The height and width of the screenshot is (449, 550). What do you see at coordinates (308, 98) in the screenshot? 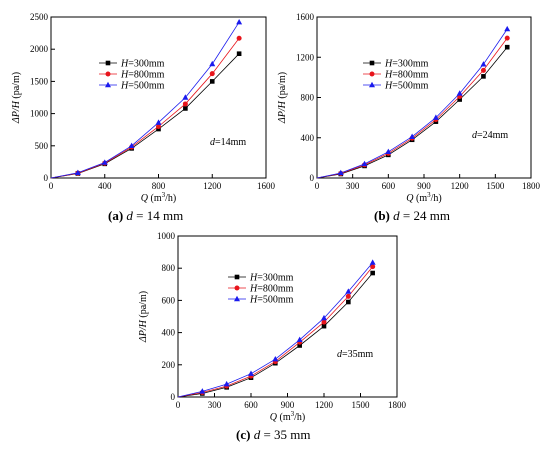
I see `chart-b-ytick-label-2: 800` at bounding box center [308, 98].